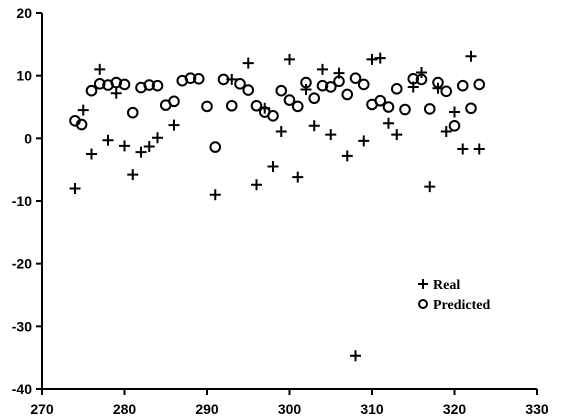  I want to click on legend-real-label: Real, so click(446, 285).